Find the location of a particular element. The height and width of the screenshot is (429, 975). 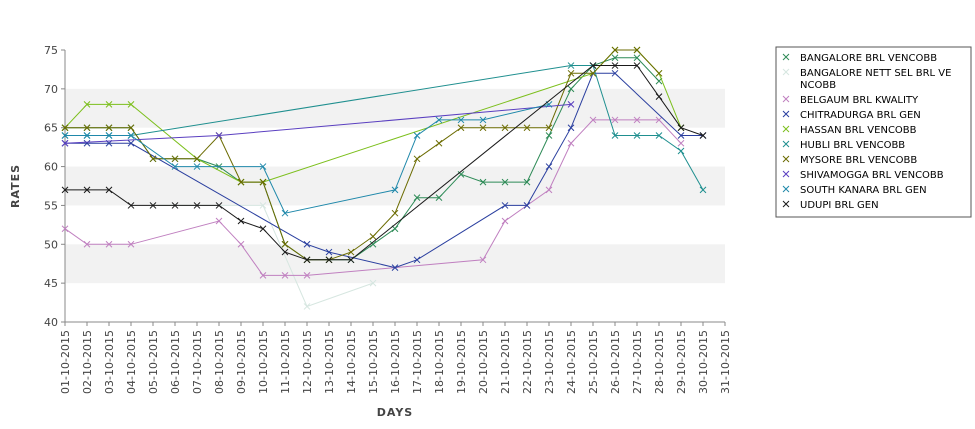

legend-label: HUBLI BRL VENCOBB is located at coordinates (852, 145).